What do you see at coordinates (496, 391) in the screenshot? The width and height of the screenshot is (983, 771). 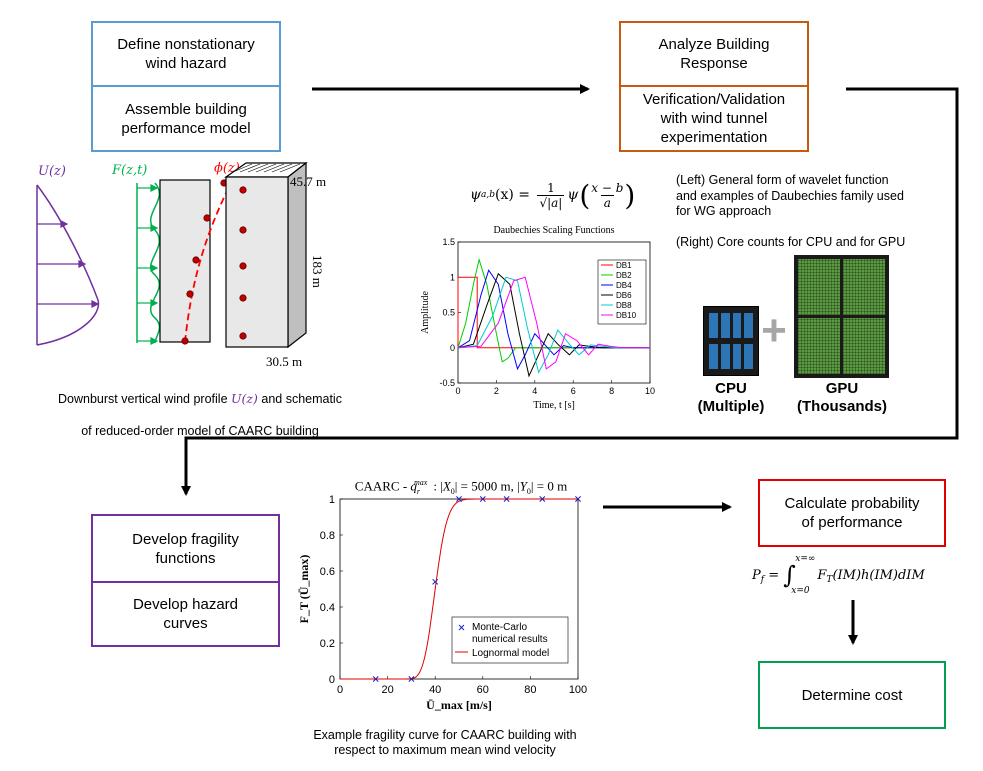 I see `db-xtick-label: 2` at bounding box center [496, 391].